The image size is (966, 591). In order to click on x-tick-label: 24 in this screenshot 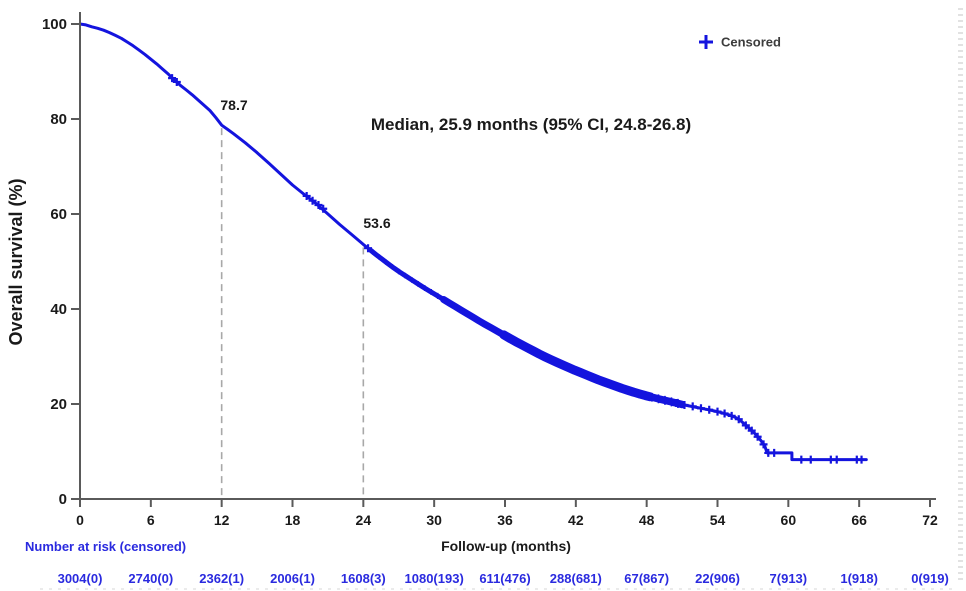, I will do `click(364, 520)`.